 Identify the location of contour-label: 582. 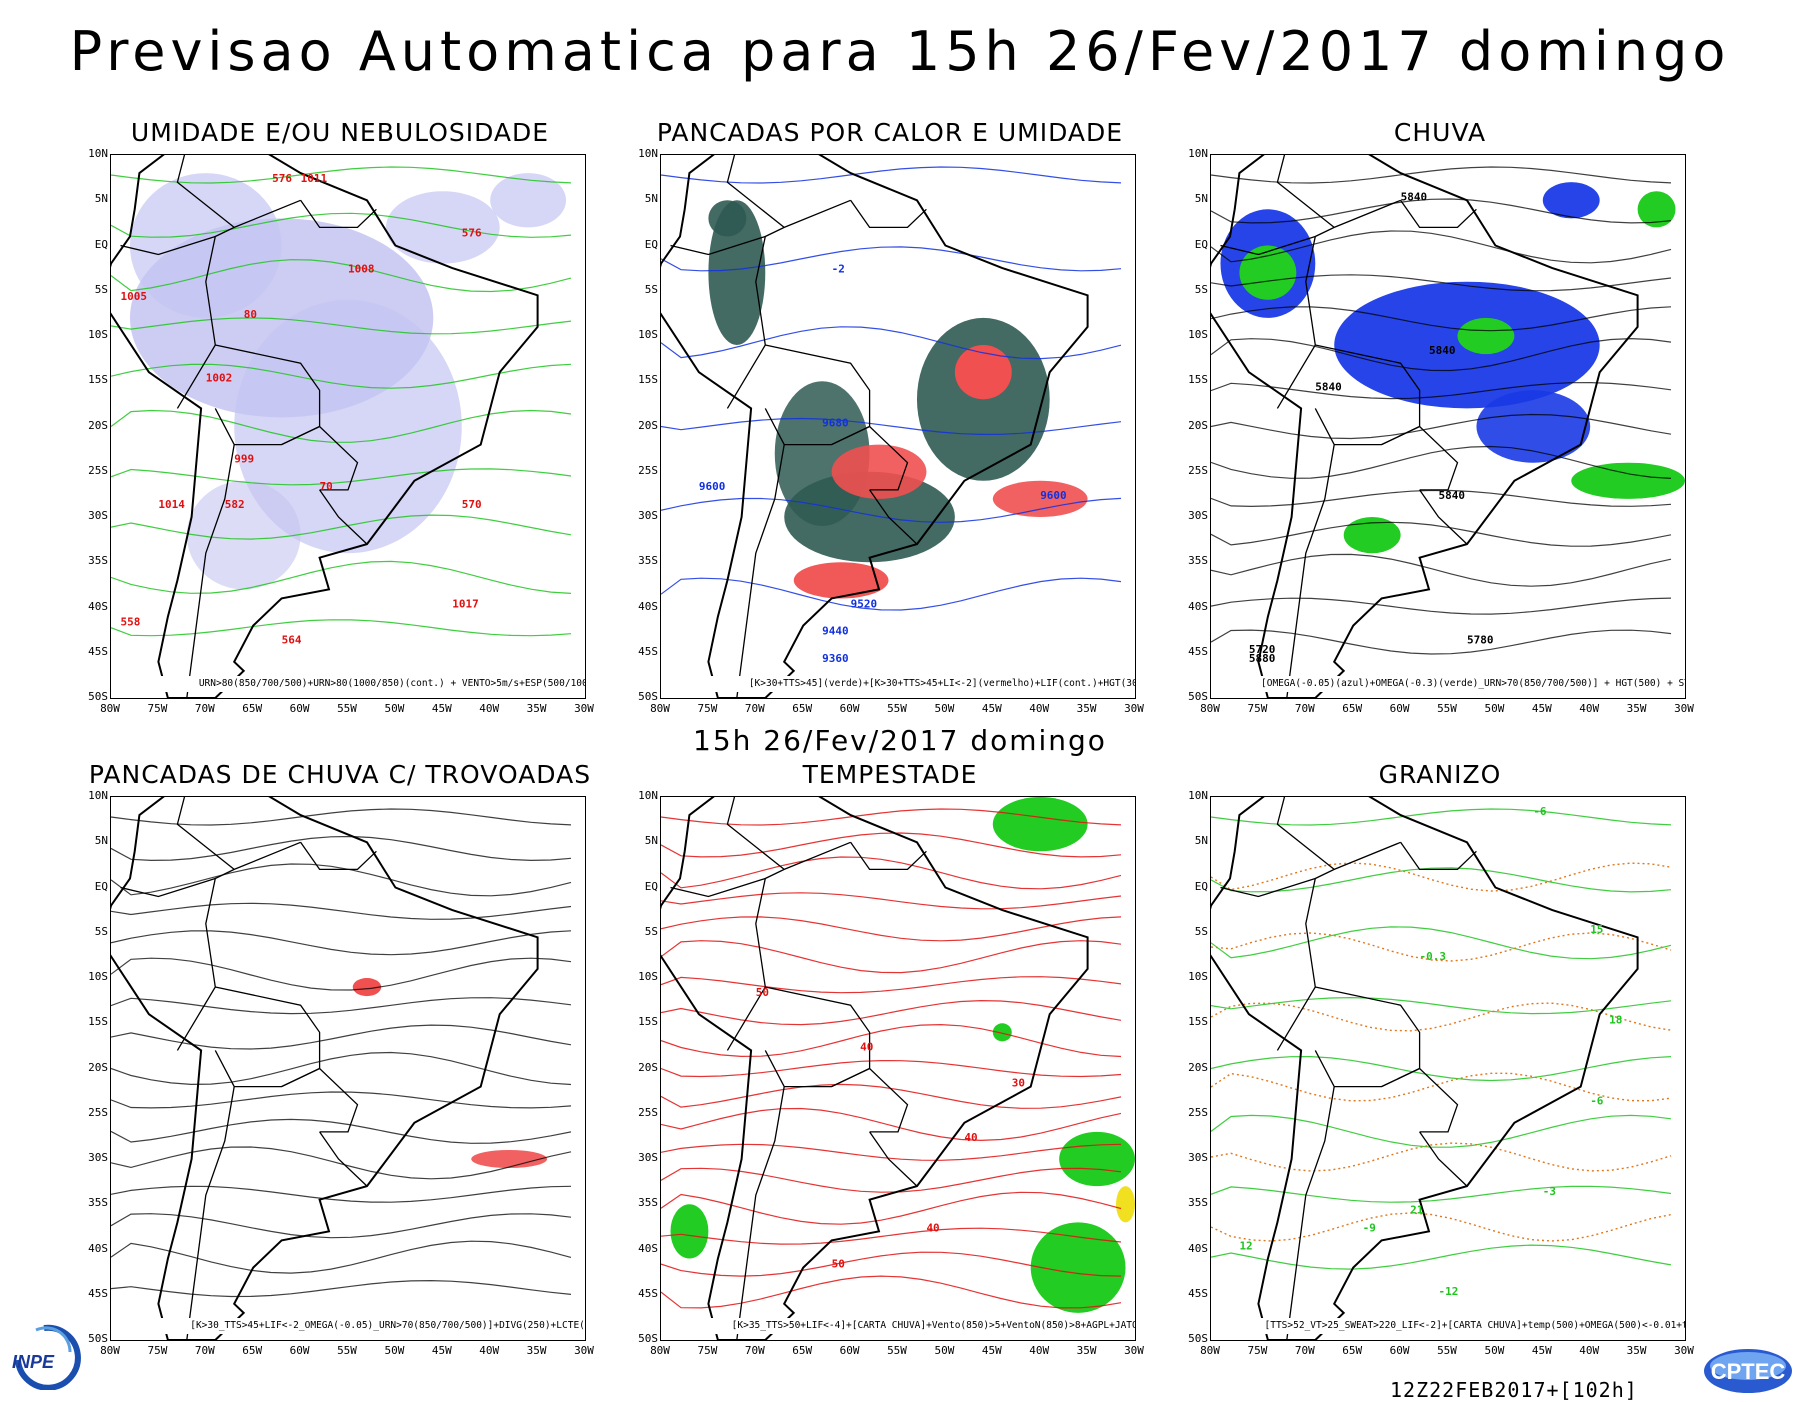
(235, 504).